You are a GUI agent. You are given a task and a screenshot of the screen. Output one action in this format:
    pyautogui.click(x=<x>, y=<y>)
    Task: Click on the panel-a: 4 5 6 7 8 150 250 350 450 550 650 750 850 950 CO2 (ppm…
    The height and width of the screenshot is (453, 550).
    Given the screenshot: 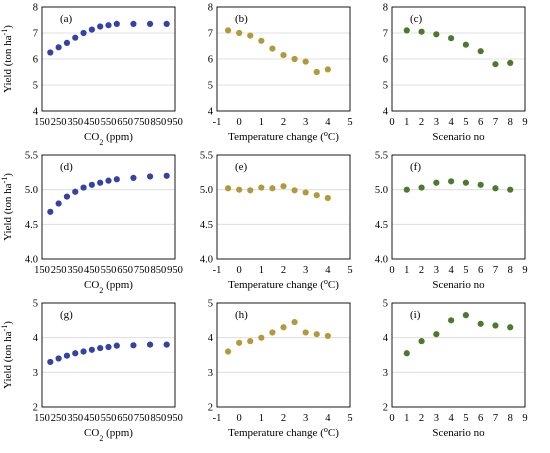 What is the action you would take?
    pyautogui.click(x=91, y=75)
    